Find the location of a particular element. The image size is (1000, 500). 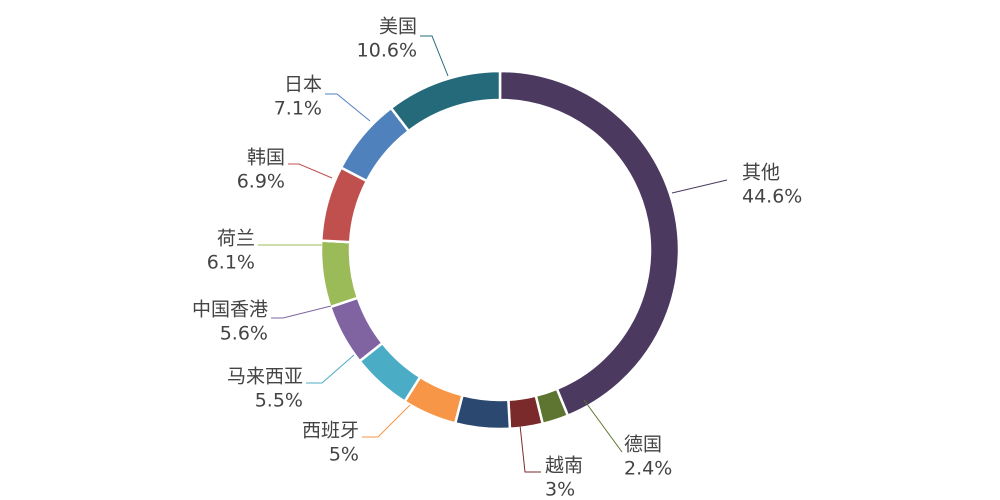

slice-label-name-4: 西班牙 is located at coordinates (330, 431).